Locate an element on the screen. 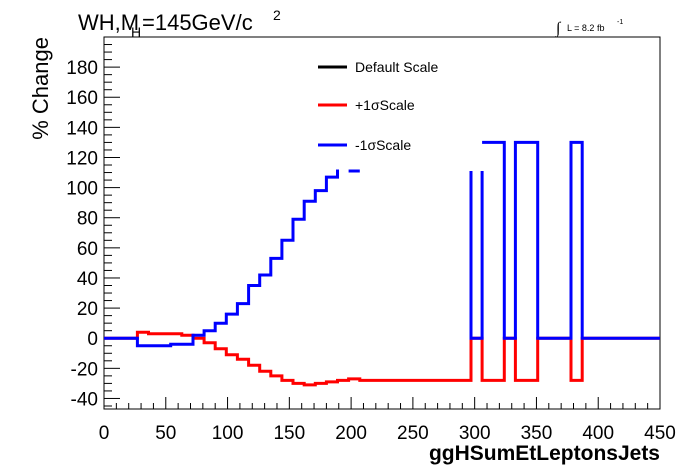 The height and width of the screenshot is (472, 696). y-tick-label: 60 is located at coordinates (87, 249).